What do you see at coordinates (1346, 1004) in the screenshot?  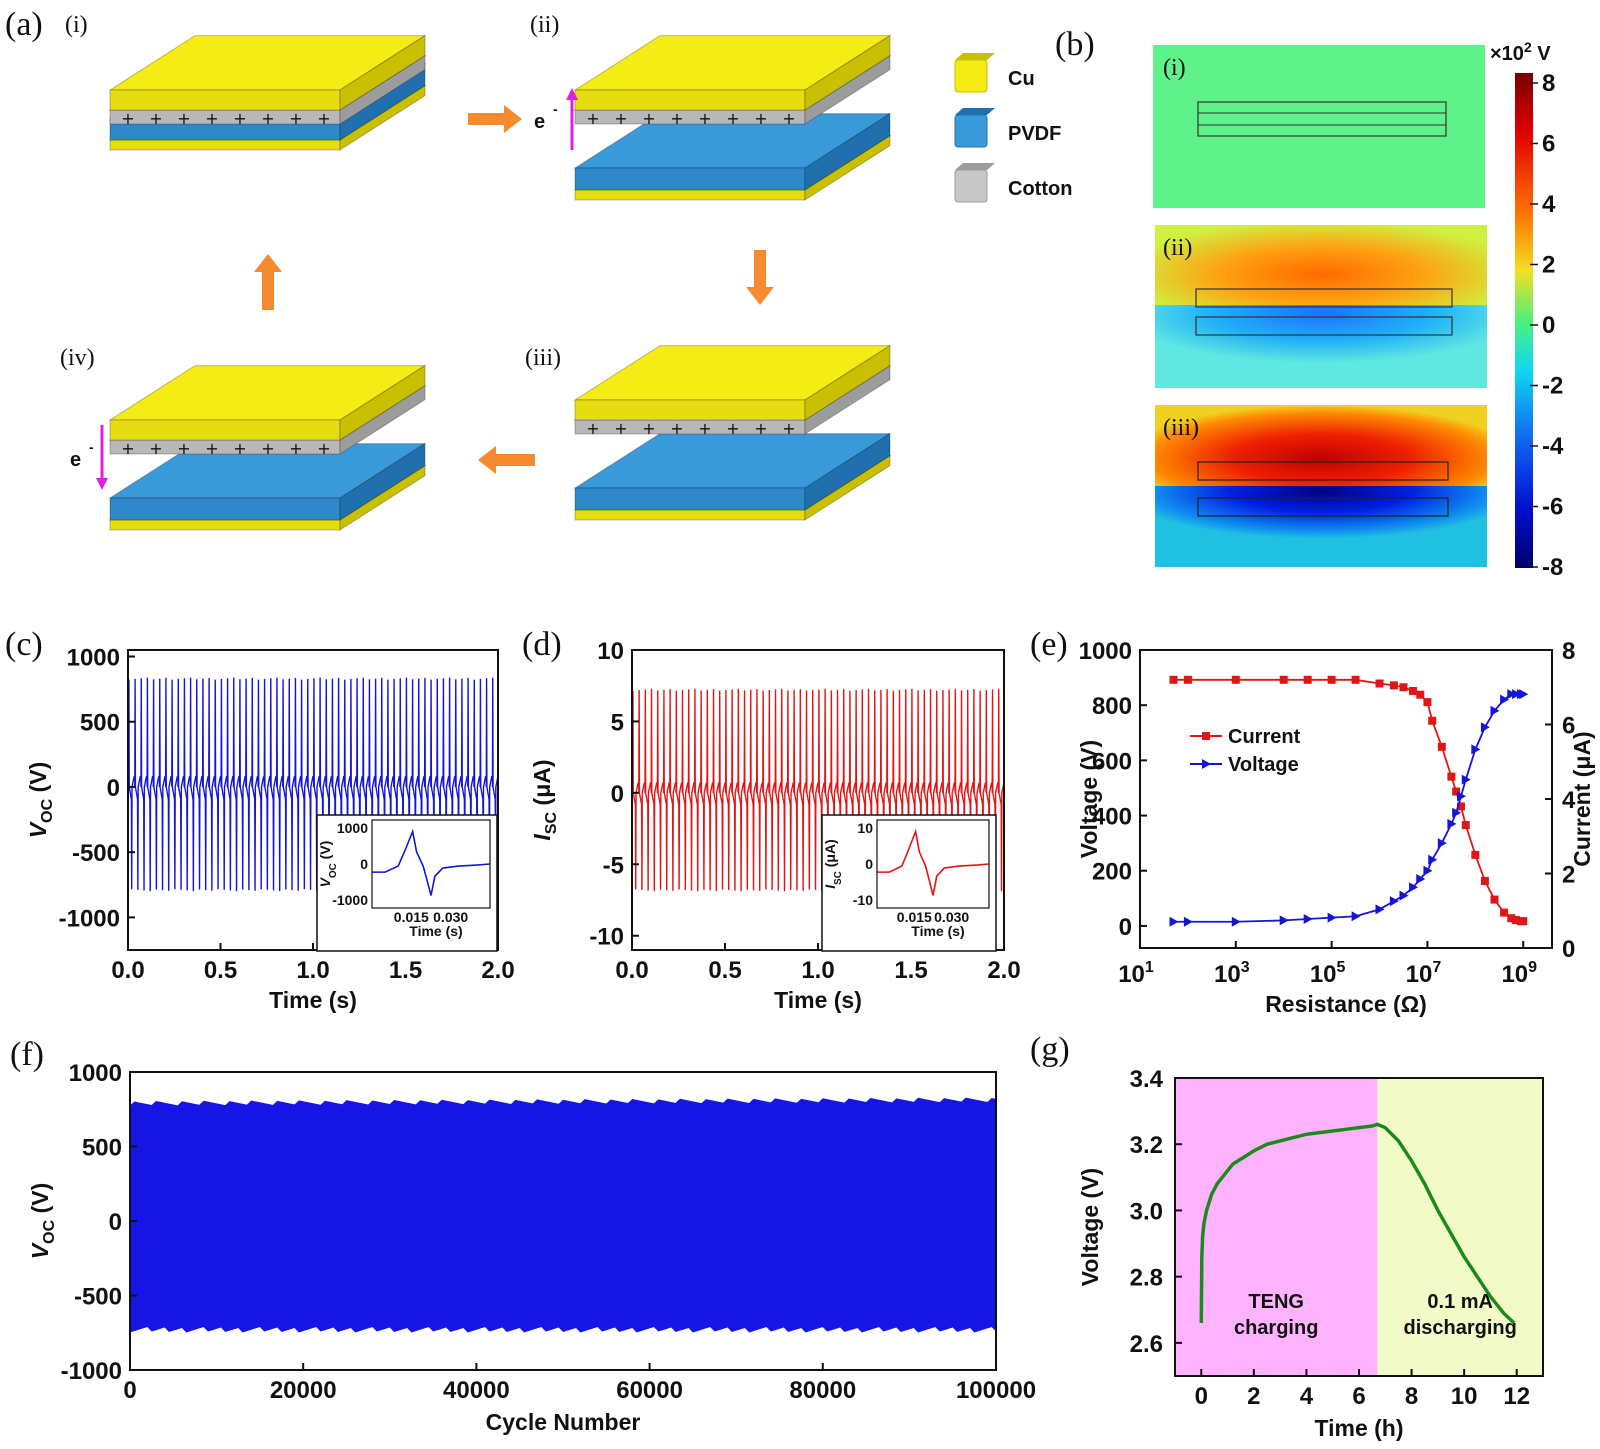 I see `panel-e-xlabel: Resistance (Ω)` at bounding box center [1346, 1004].